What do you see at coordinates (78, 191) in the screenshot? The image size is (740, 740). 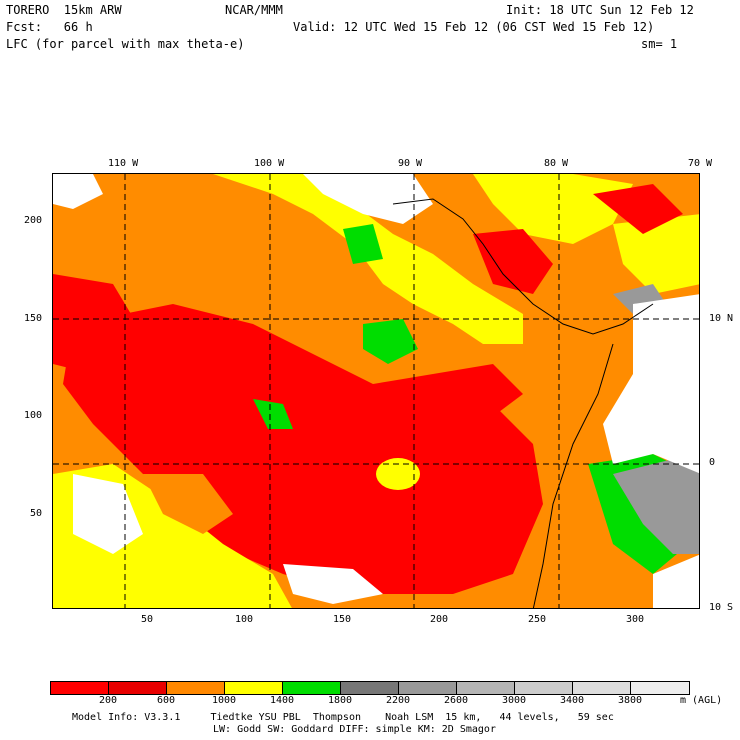 I see `field-white-nw` at bounding box center [78, 191].